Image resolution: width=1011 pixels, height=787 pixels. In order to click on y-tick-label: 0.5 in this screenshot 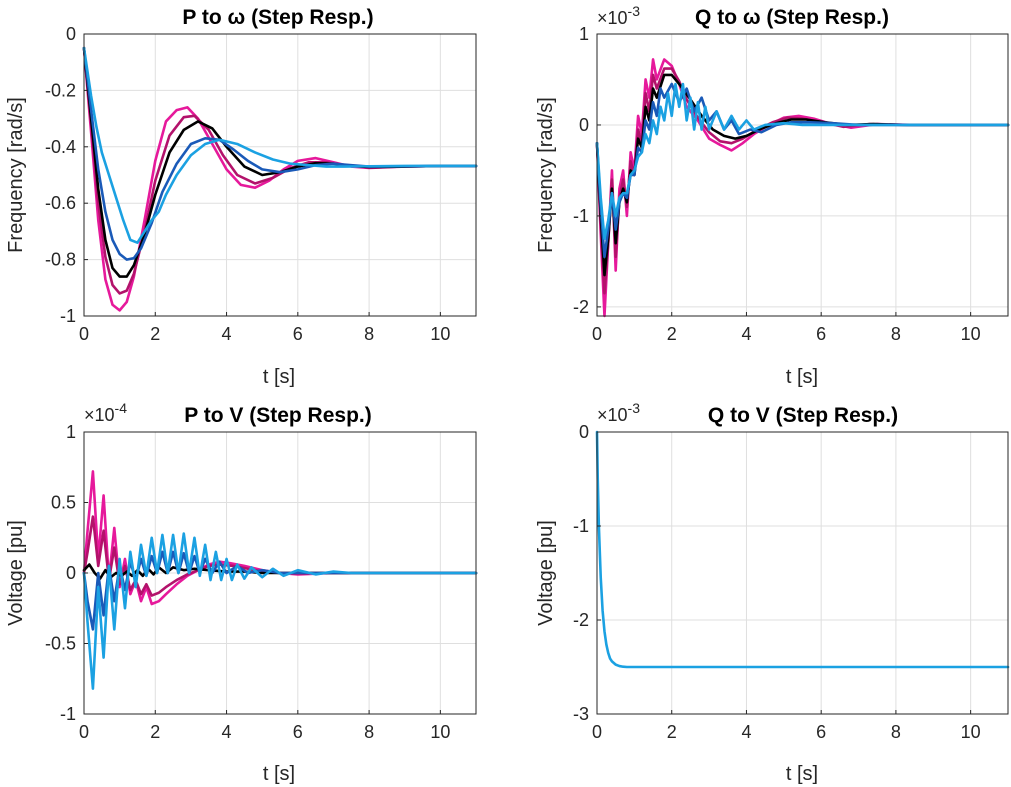, I will do `click(63, 503)`.